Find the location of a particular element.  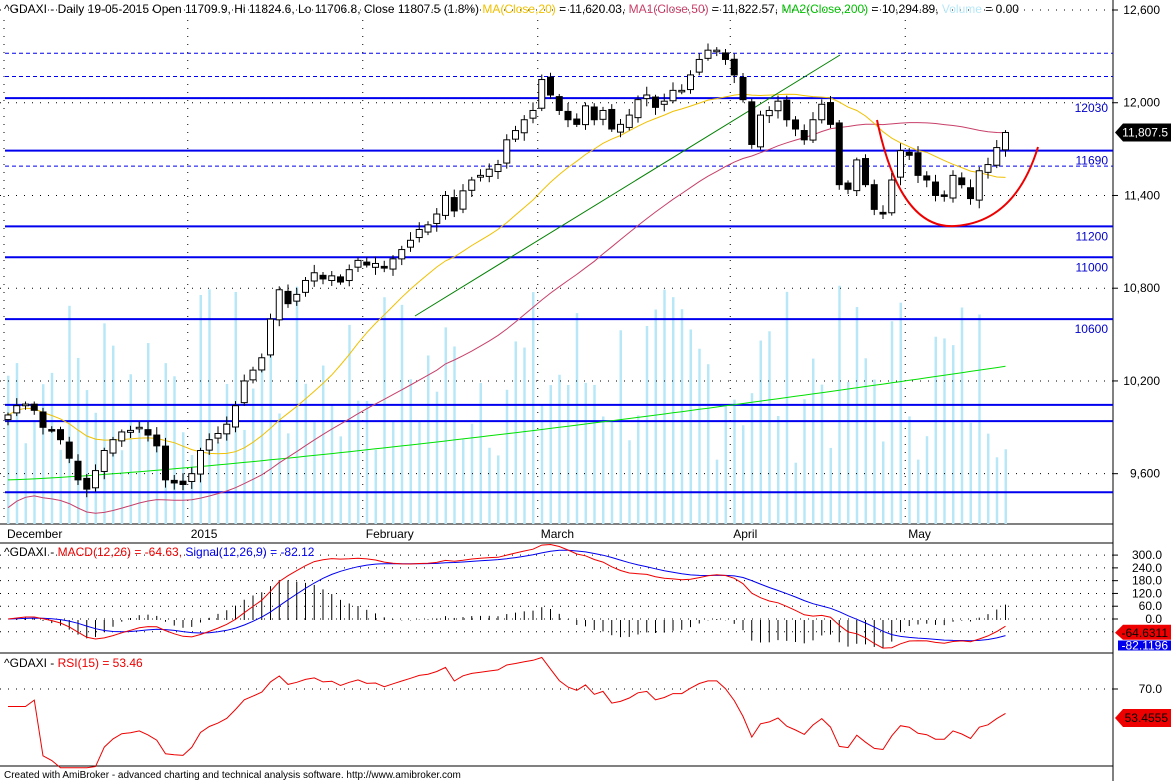

rsi-label: RSI(15) = 53.46 is located at coordinates (100, 663).